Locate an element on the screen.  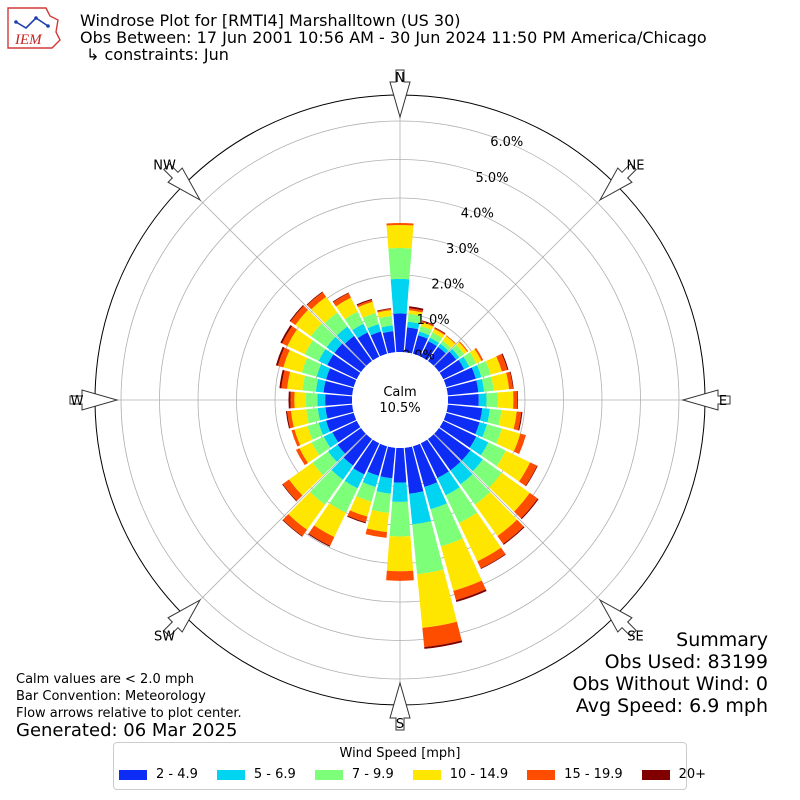
compass-label-sw: SW is located at coordinates (164, 636).